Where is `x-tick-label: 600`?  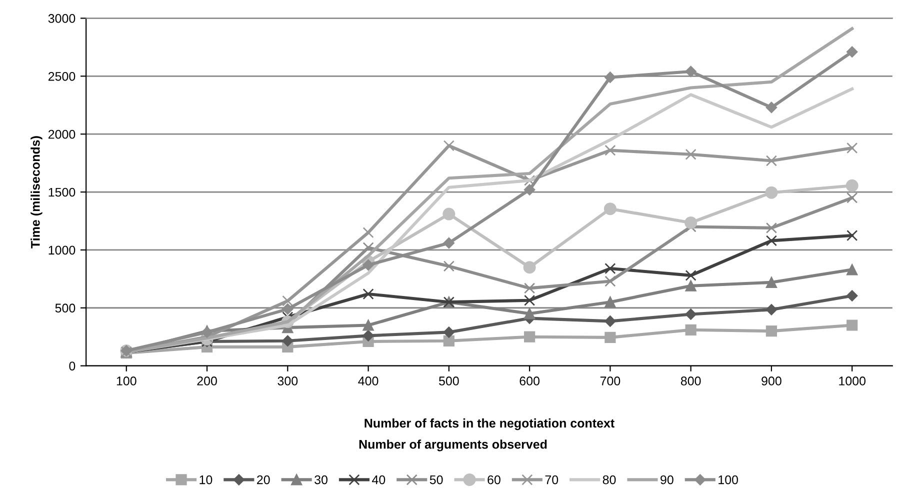
x-tick-label: 600 is located at coordinates (530, 381).